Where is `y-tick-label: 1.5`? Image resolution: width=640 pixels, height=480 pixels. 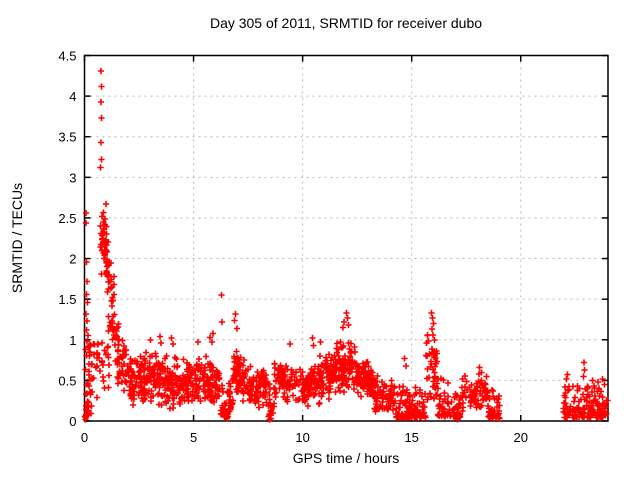
y-tick-label: 1.5 is located at coordinates (67, 299).